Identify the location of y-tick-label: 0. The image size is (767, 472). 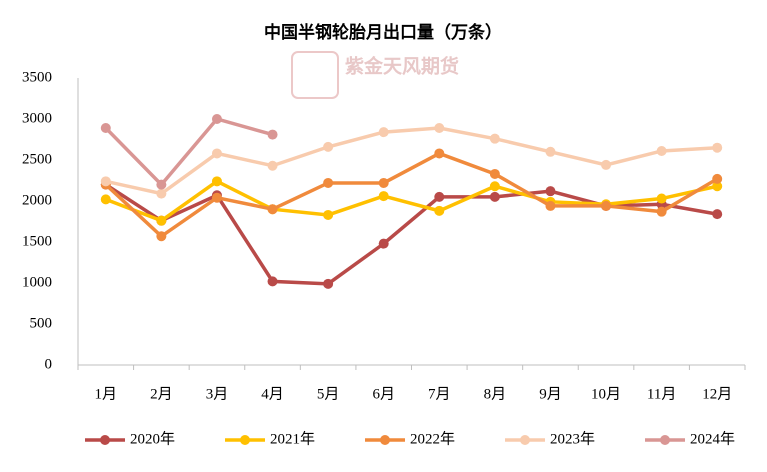
(49, 364).